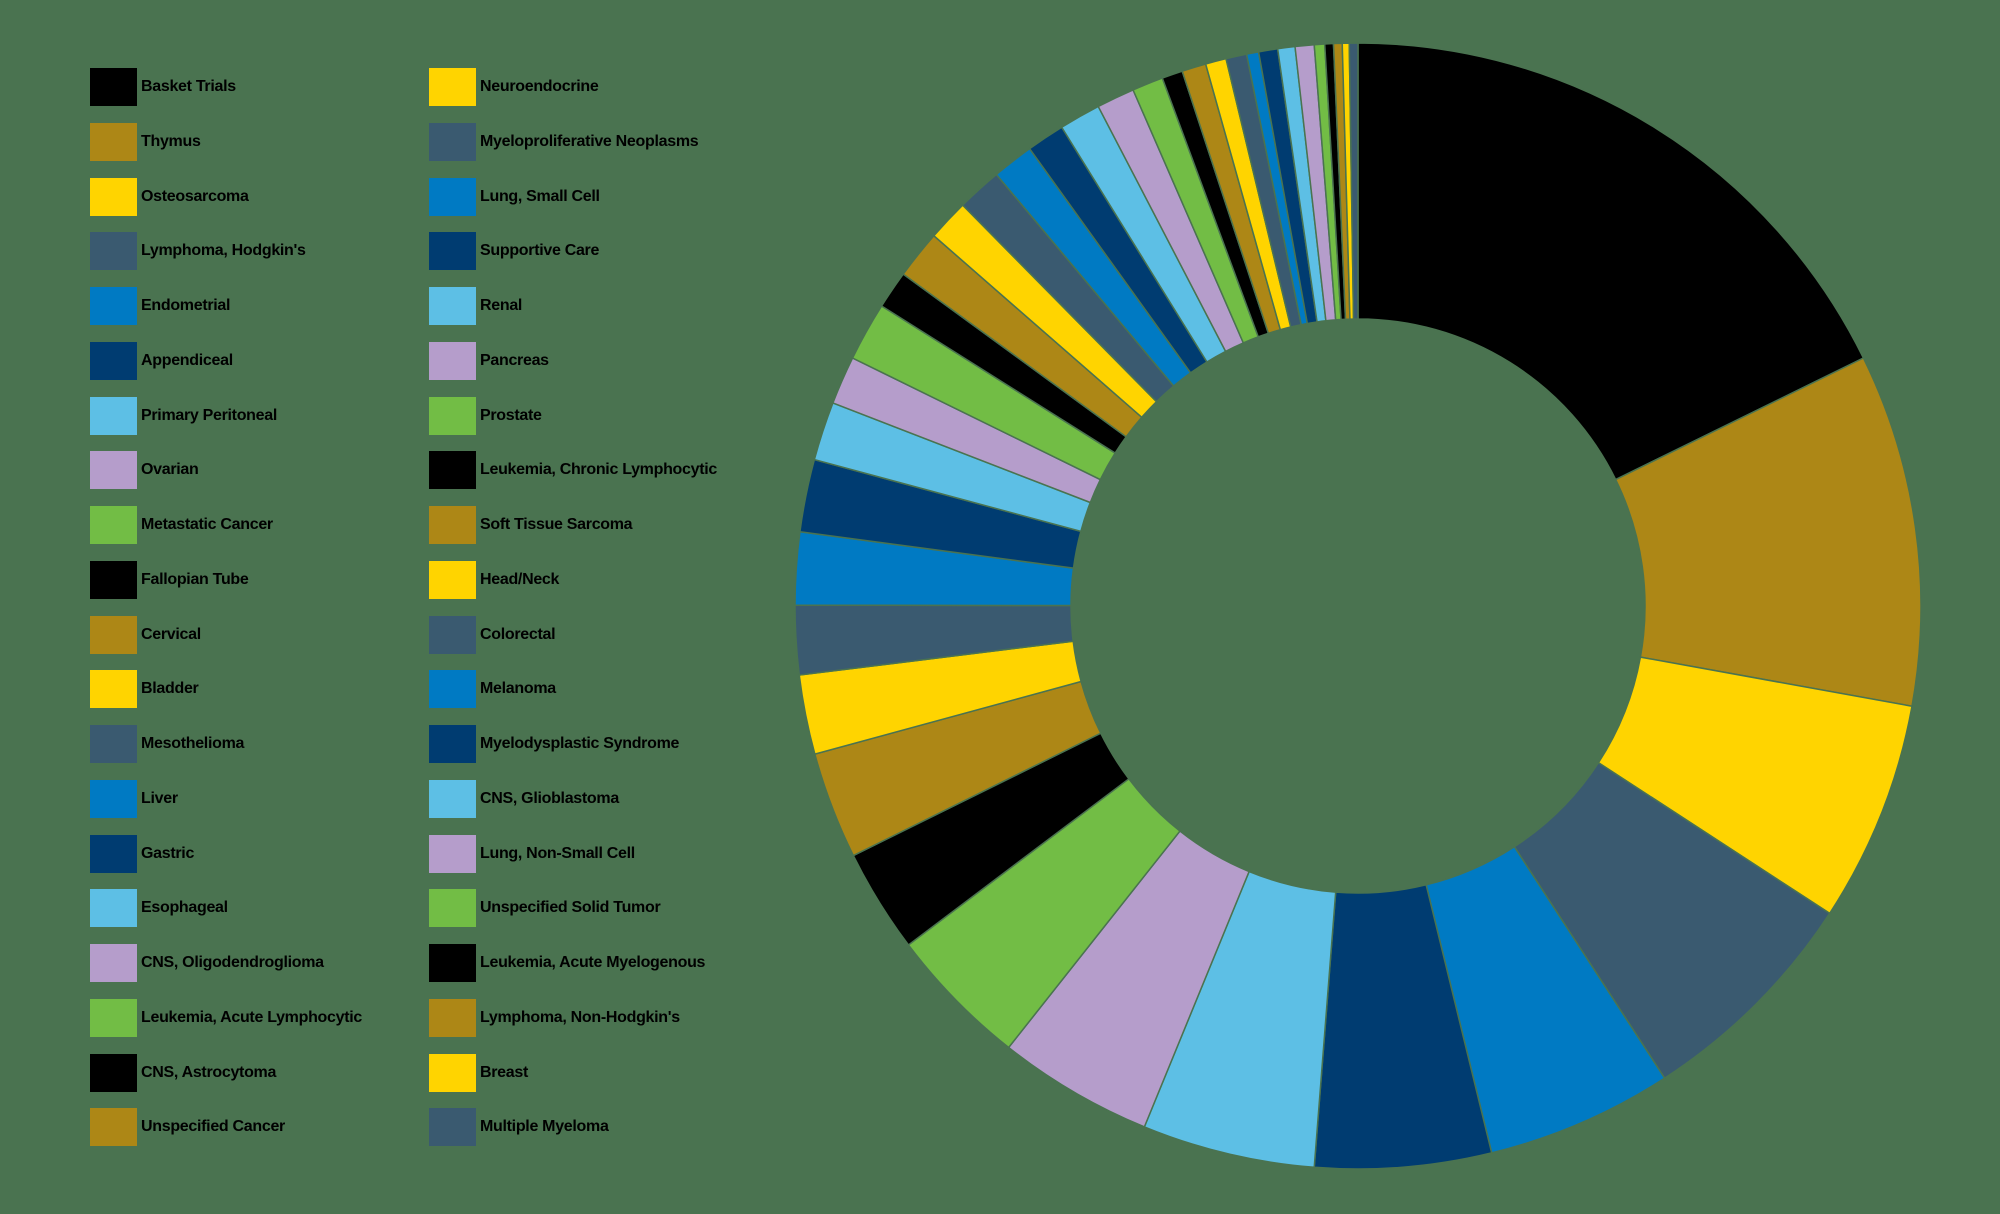  I want to click on legend-label: Fallopian Tube, so click(195, 579).